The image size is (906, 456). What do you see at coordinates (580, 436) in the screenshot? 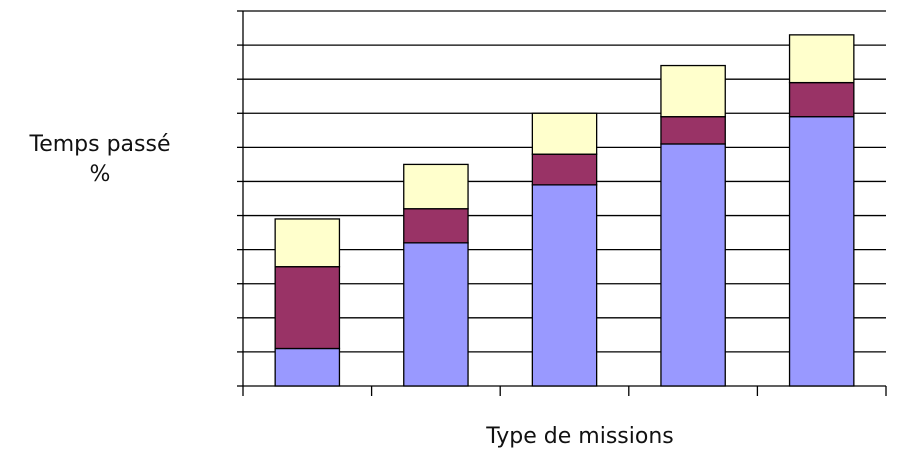
I see `x-axis-label: Type de missions` at bounding box center [580, 436].